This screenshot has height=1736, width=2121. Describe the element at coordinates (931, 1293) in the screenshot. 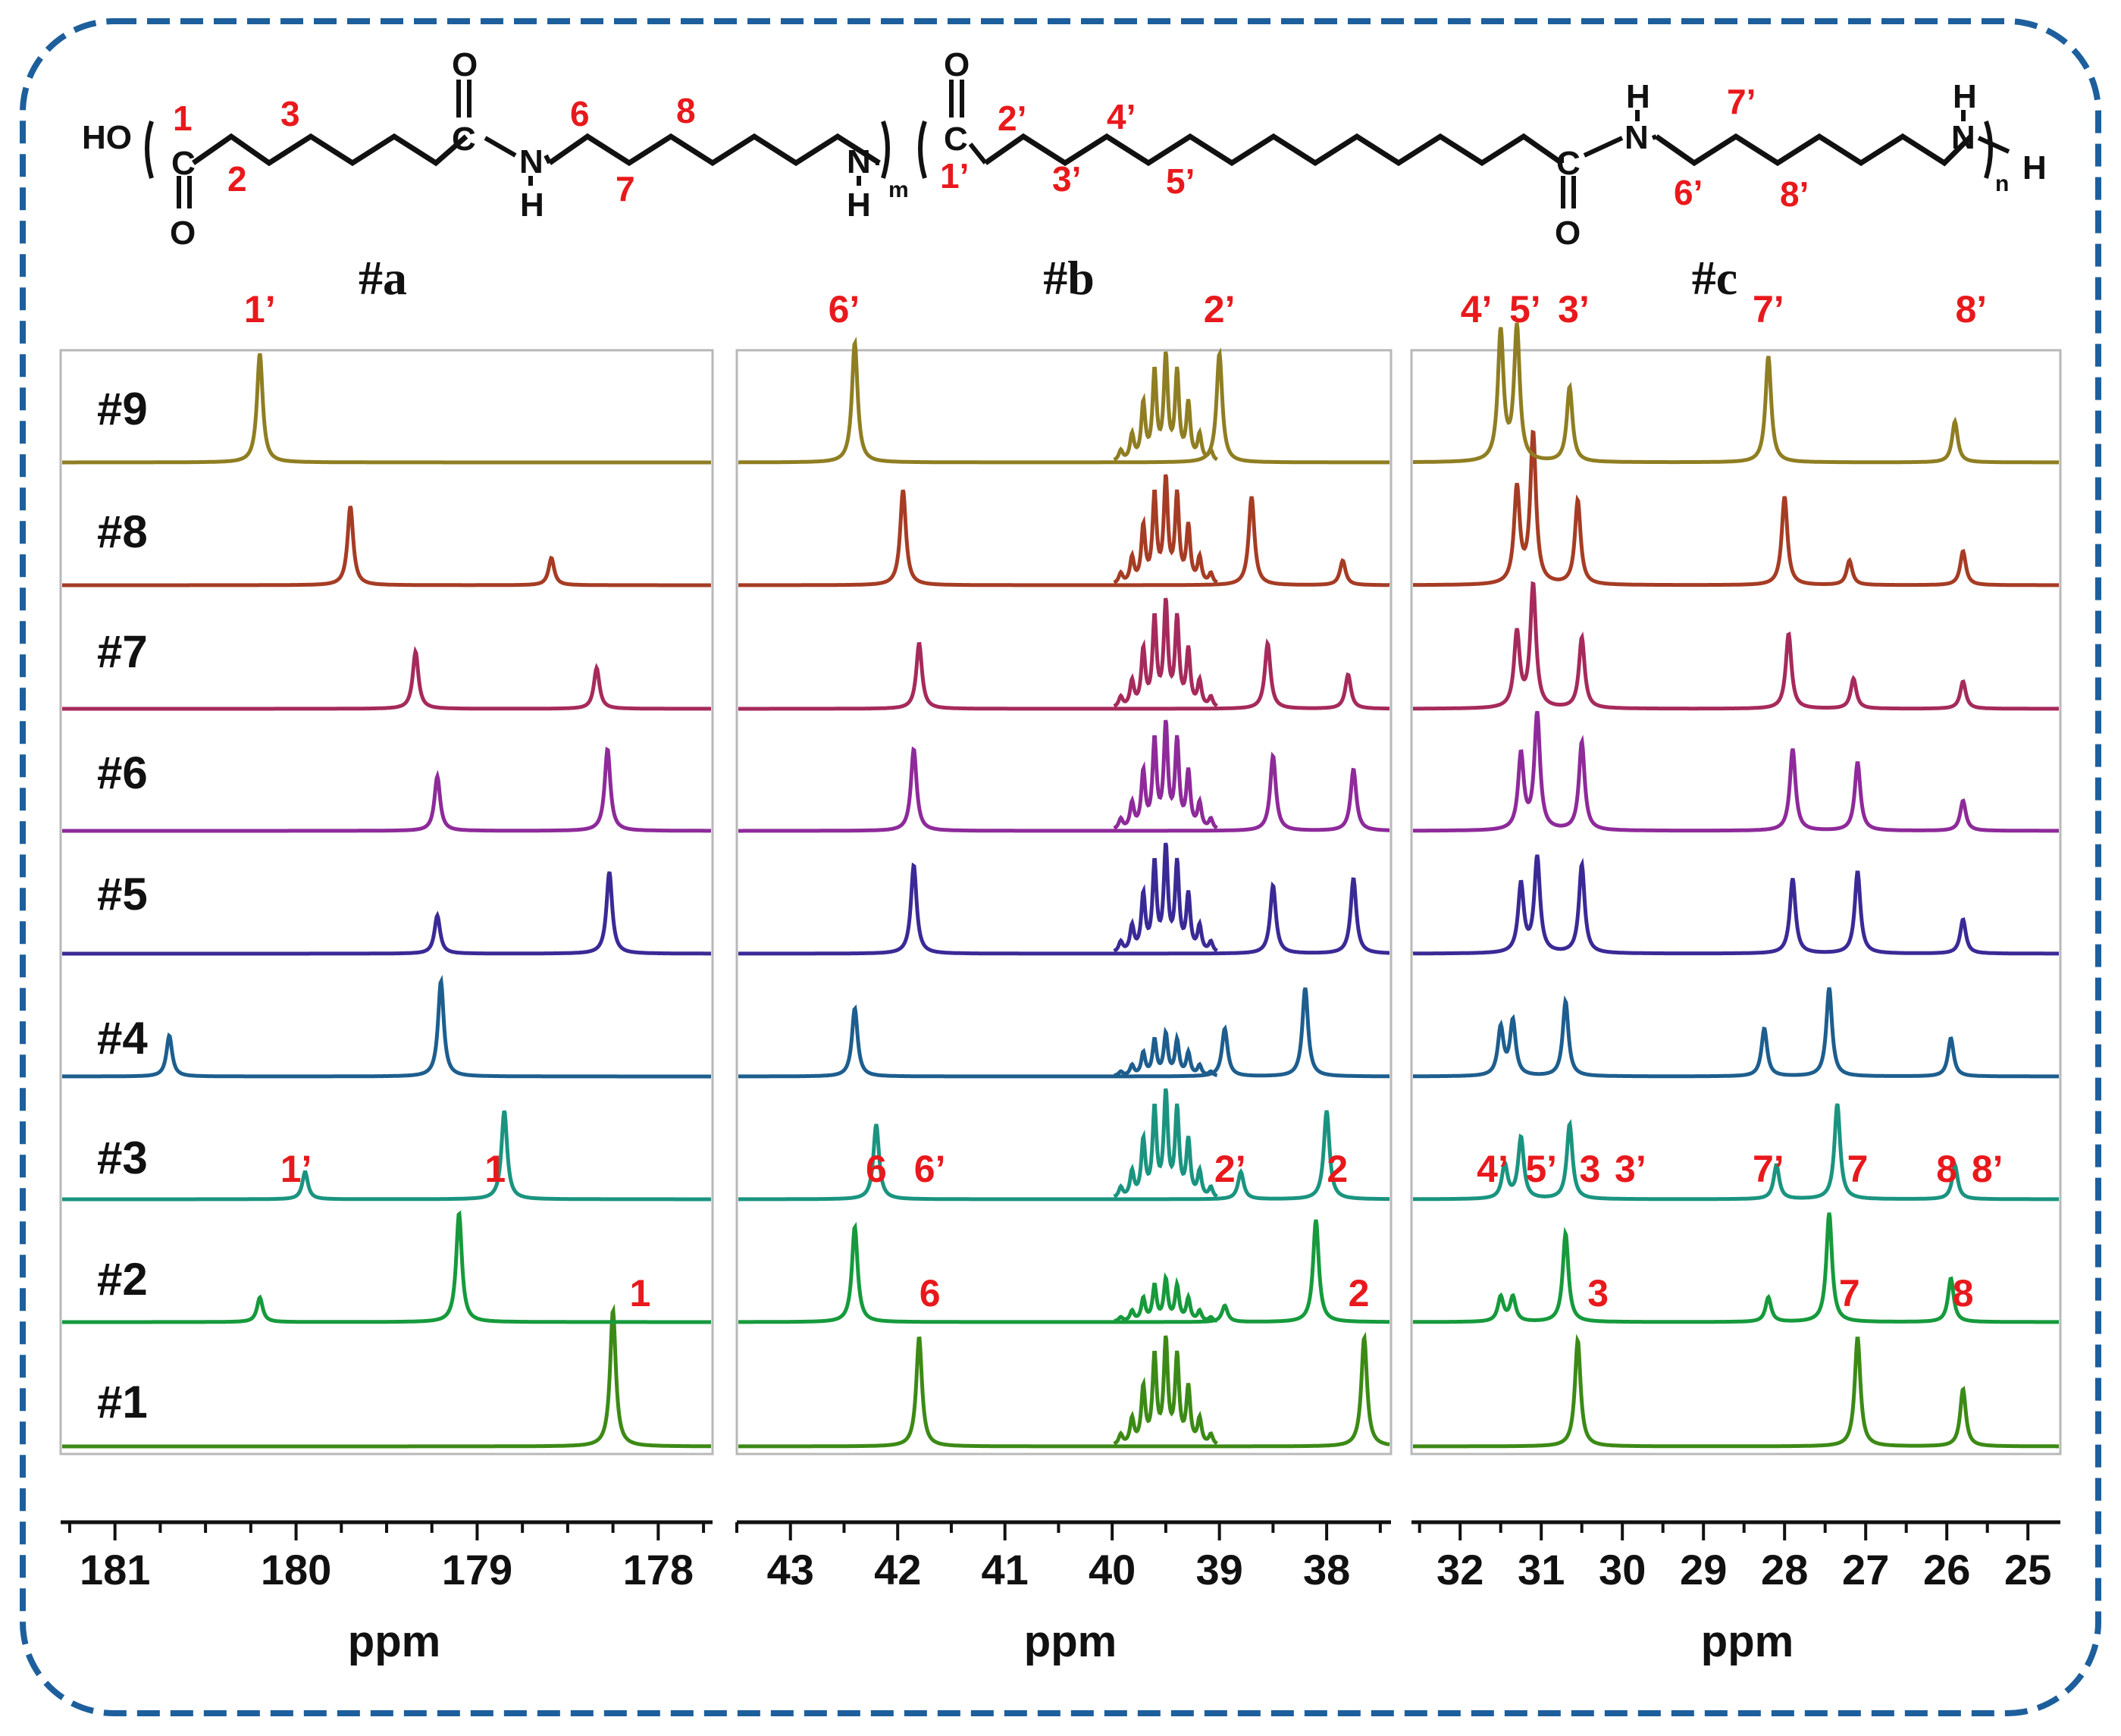

I see `peak-label: 6` at that location.